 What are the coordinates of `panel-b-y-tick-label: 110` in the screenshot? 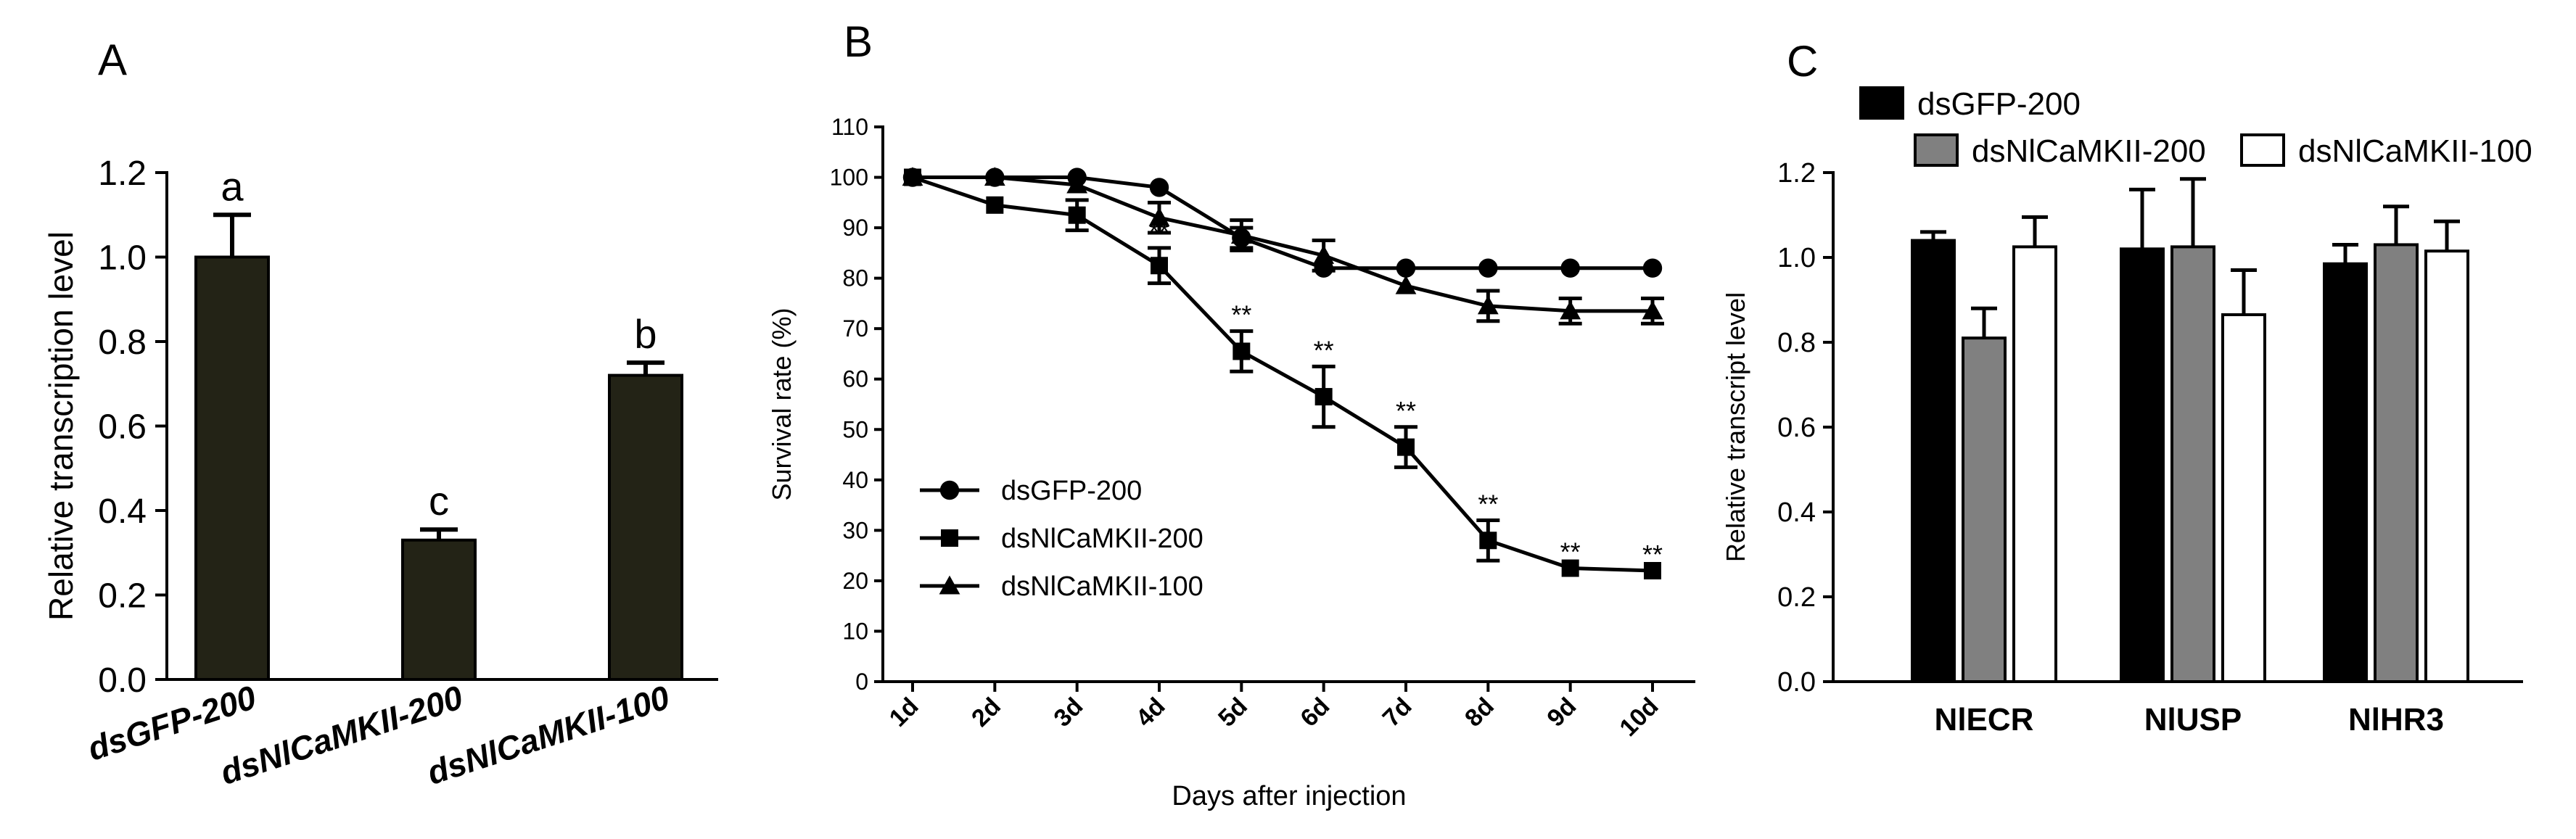 It's located at (849, 127).